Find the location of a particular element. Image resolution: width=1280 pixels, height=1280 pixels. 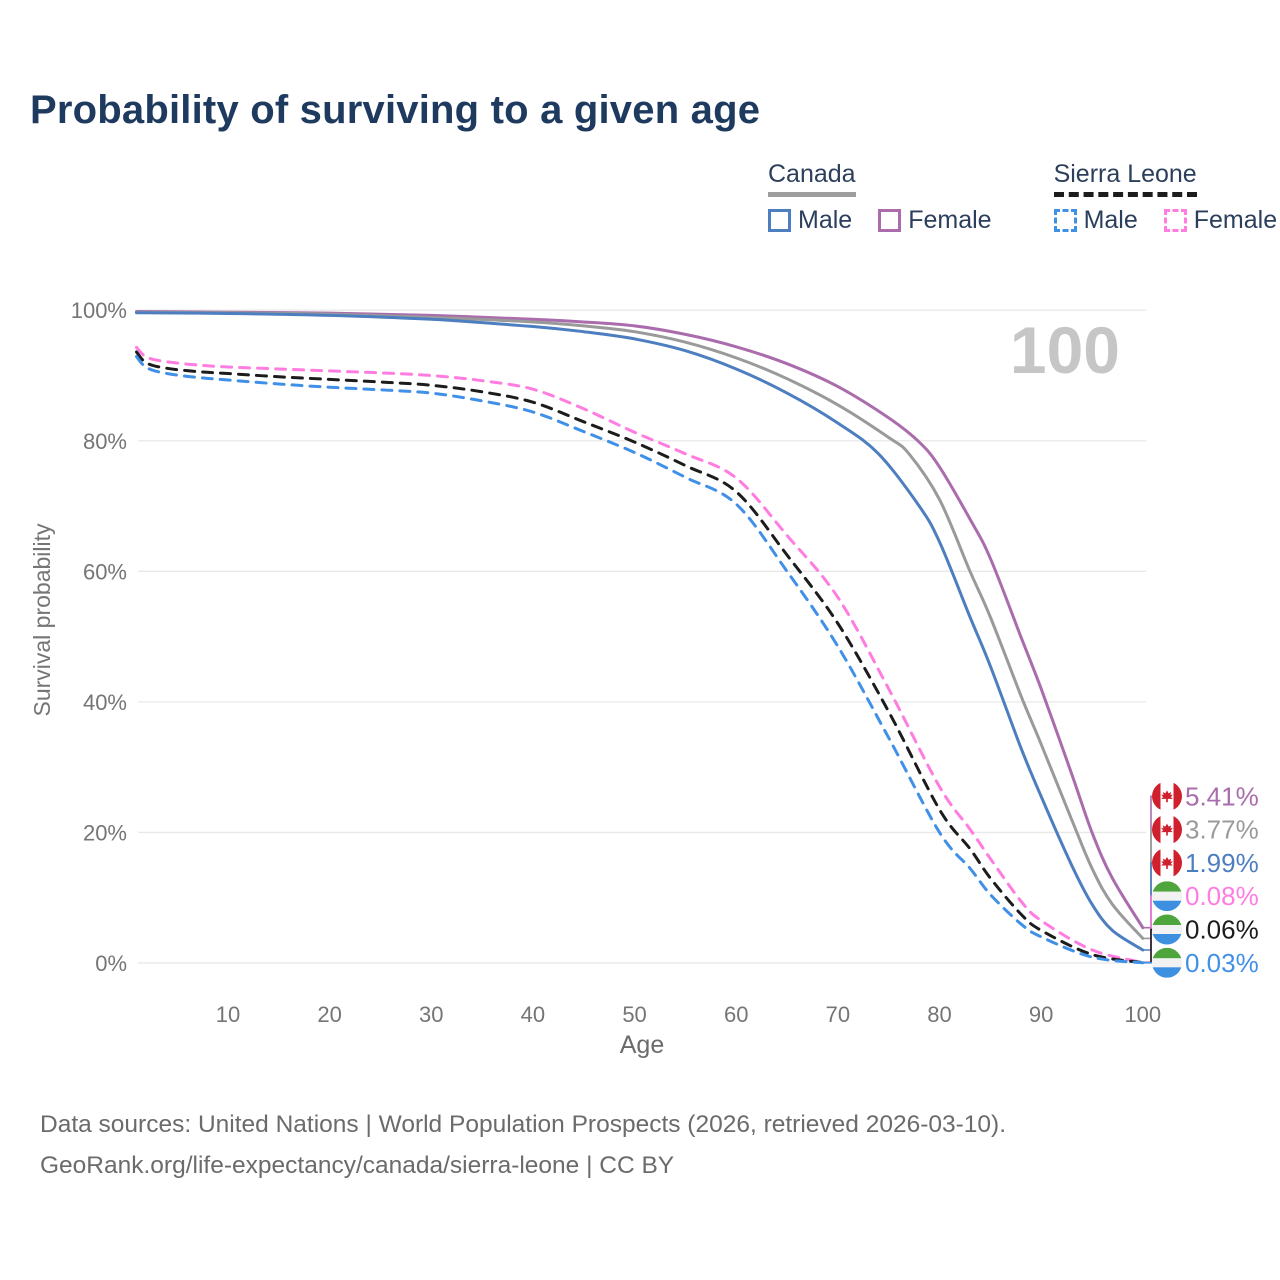

canada-female-swatch-icon is located at coordinates (890, 220).